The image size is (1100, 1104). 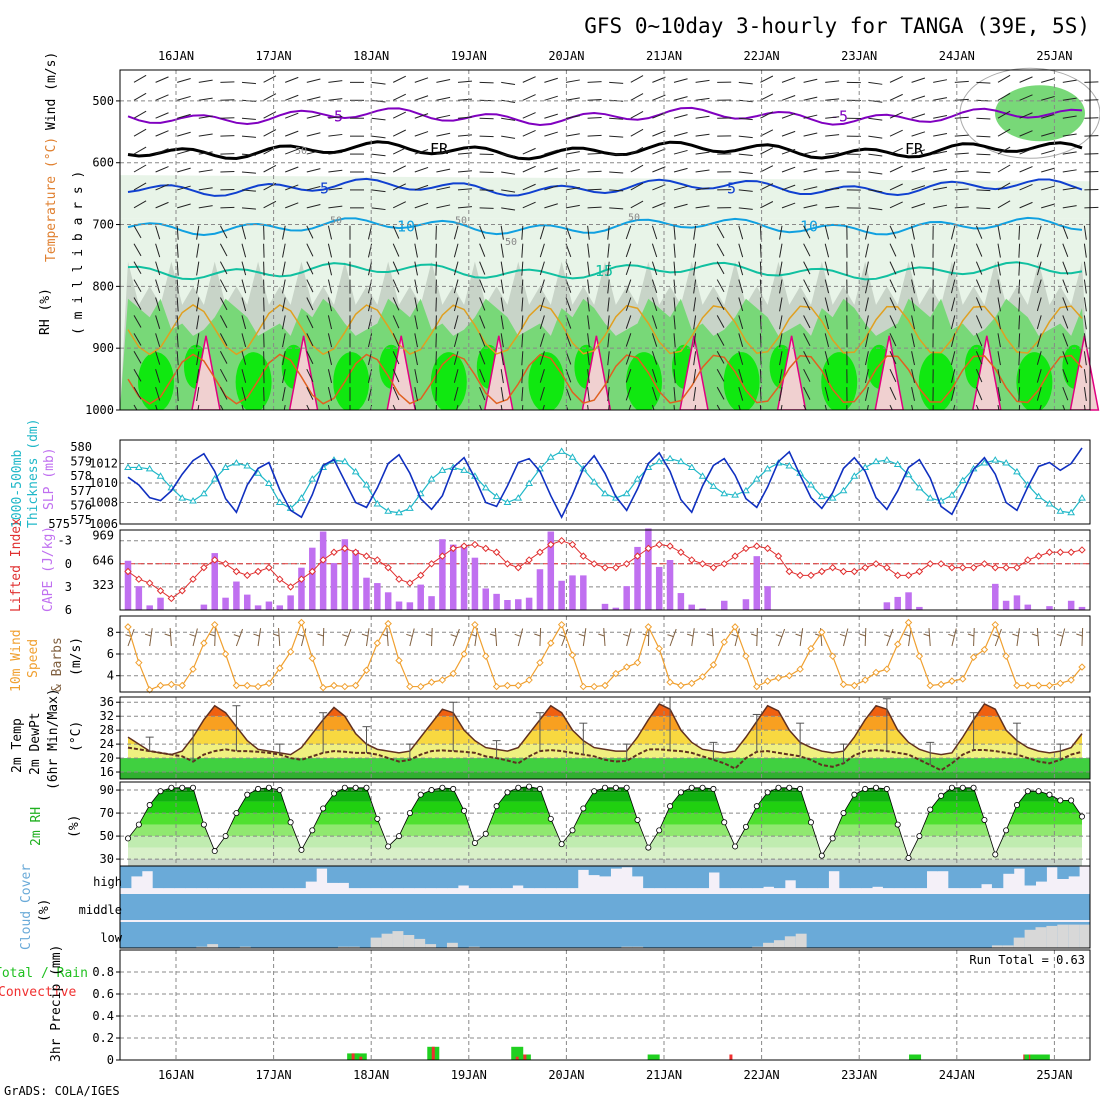 What do you see at coordinates (1054, 56) in the screenshot?
I see `top-date-label: 25JAN` at bounding box center [1054, 56].